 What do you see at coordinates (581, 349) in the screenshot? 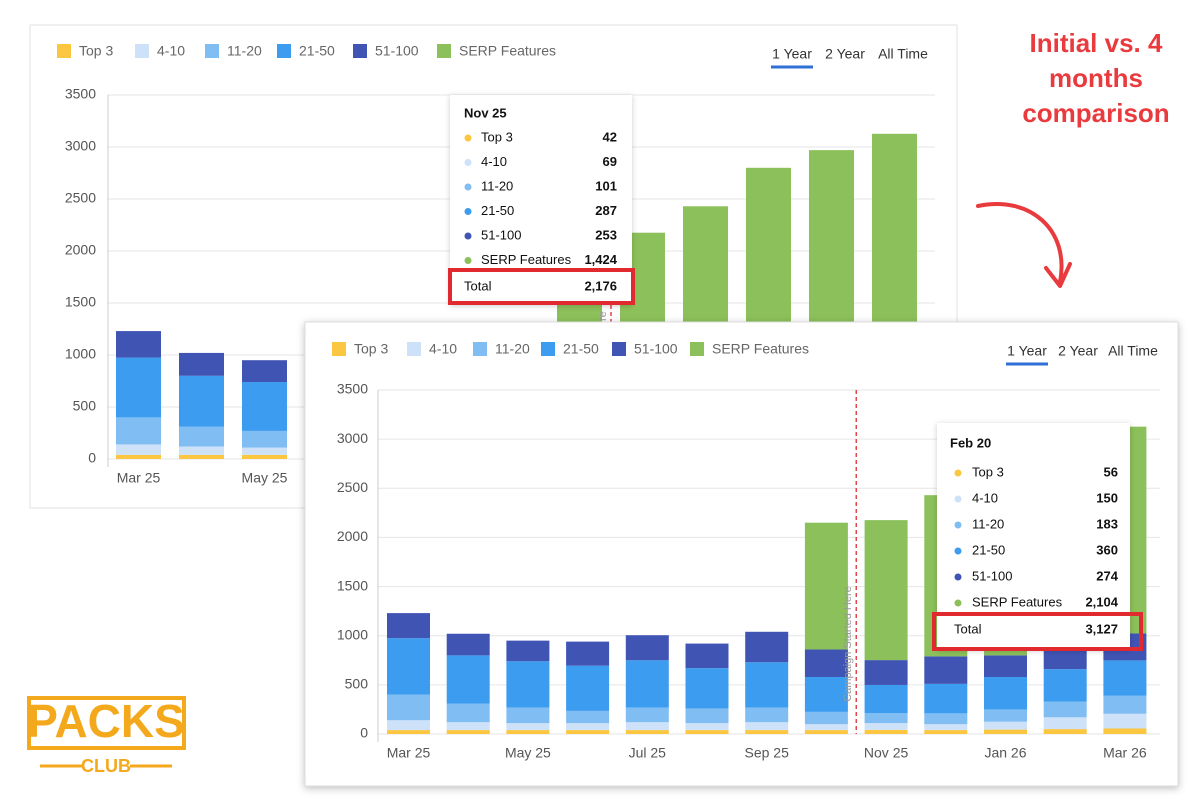
I see `legend-label: 21-50` at bounding box center [581, 349].